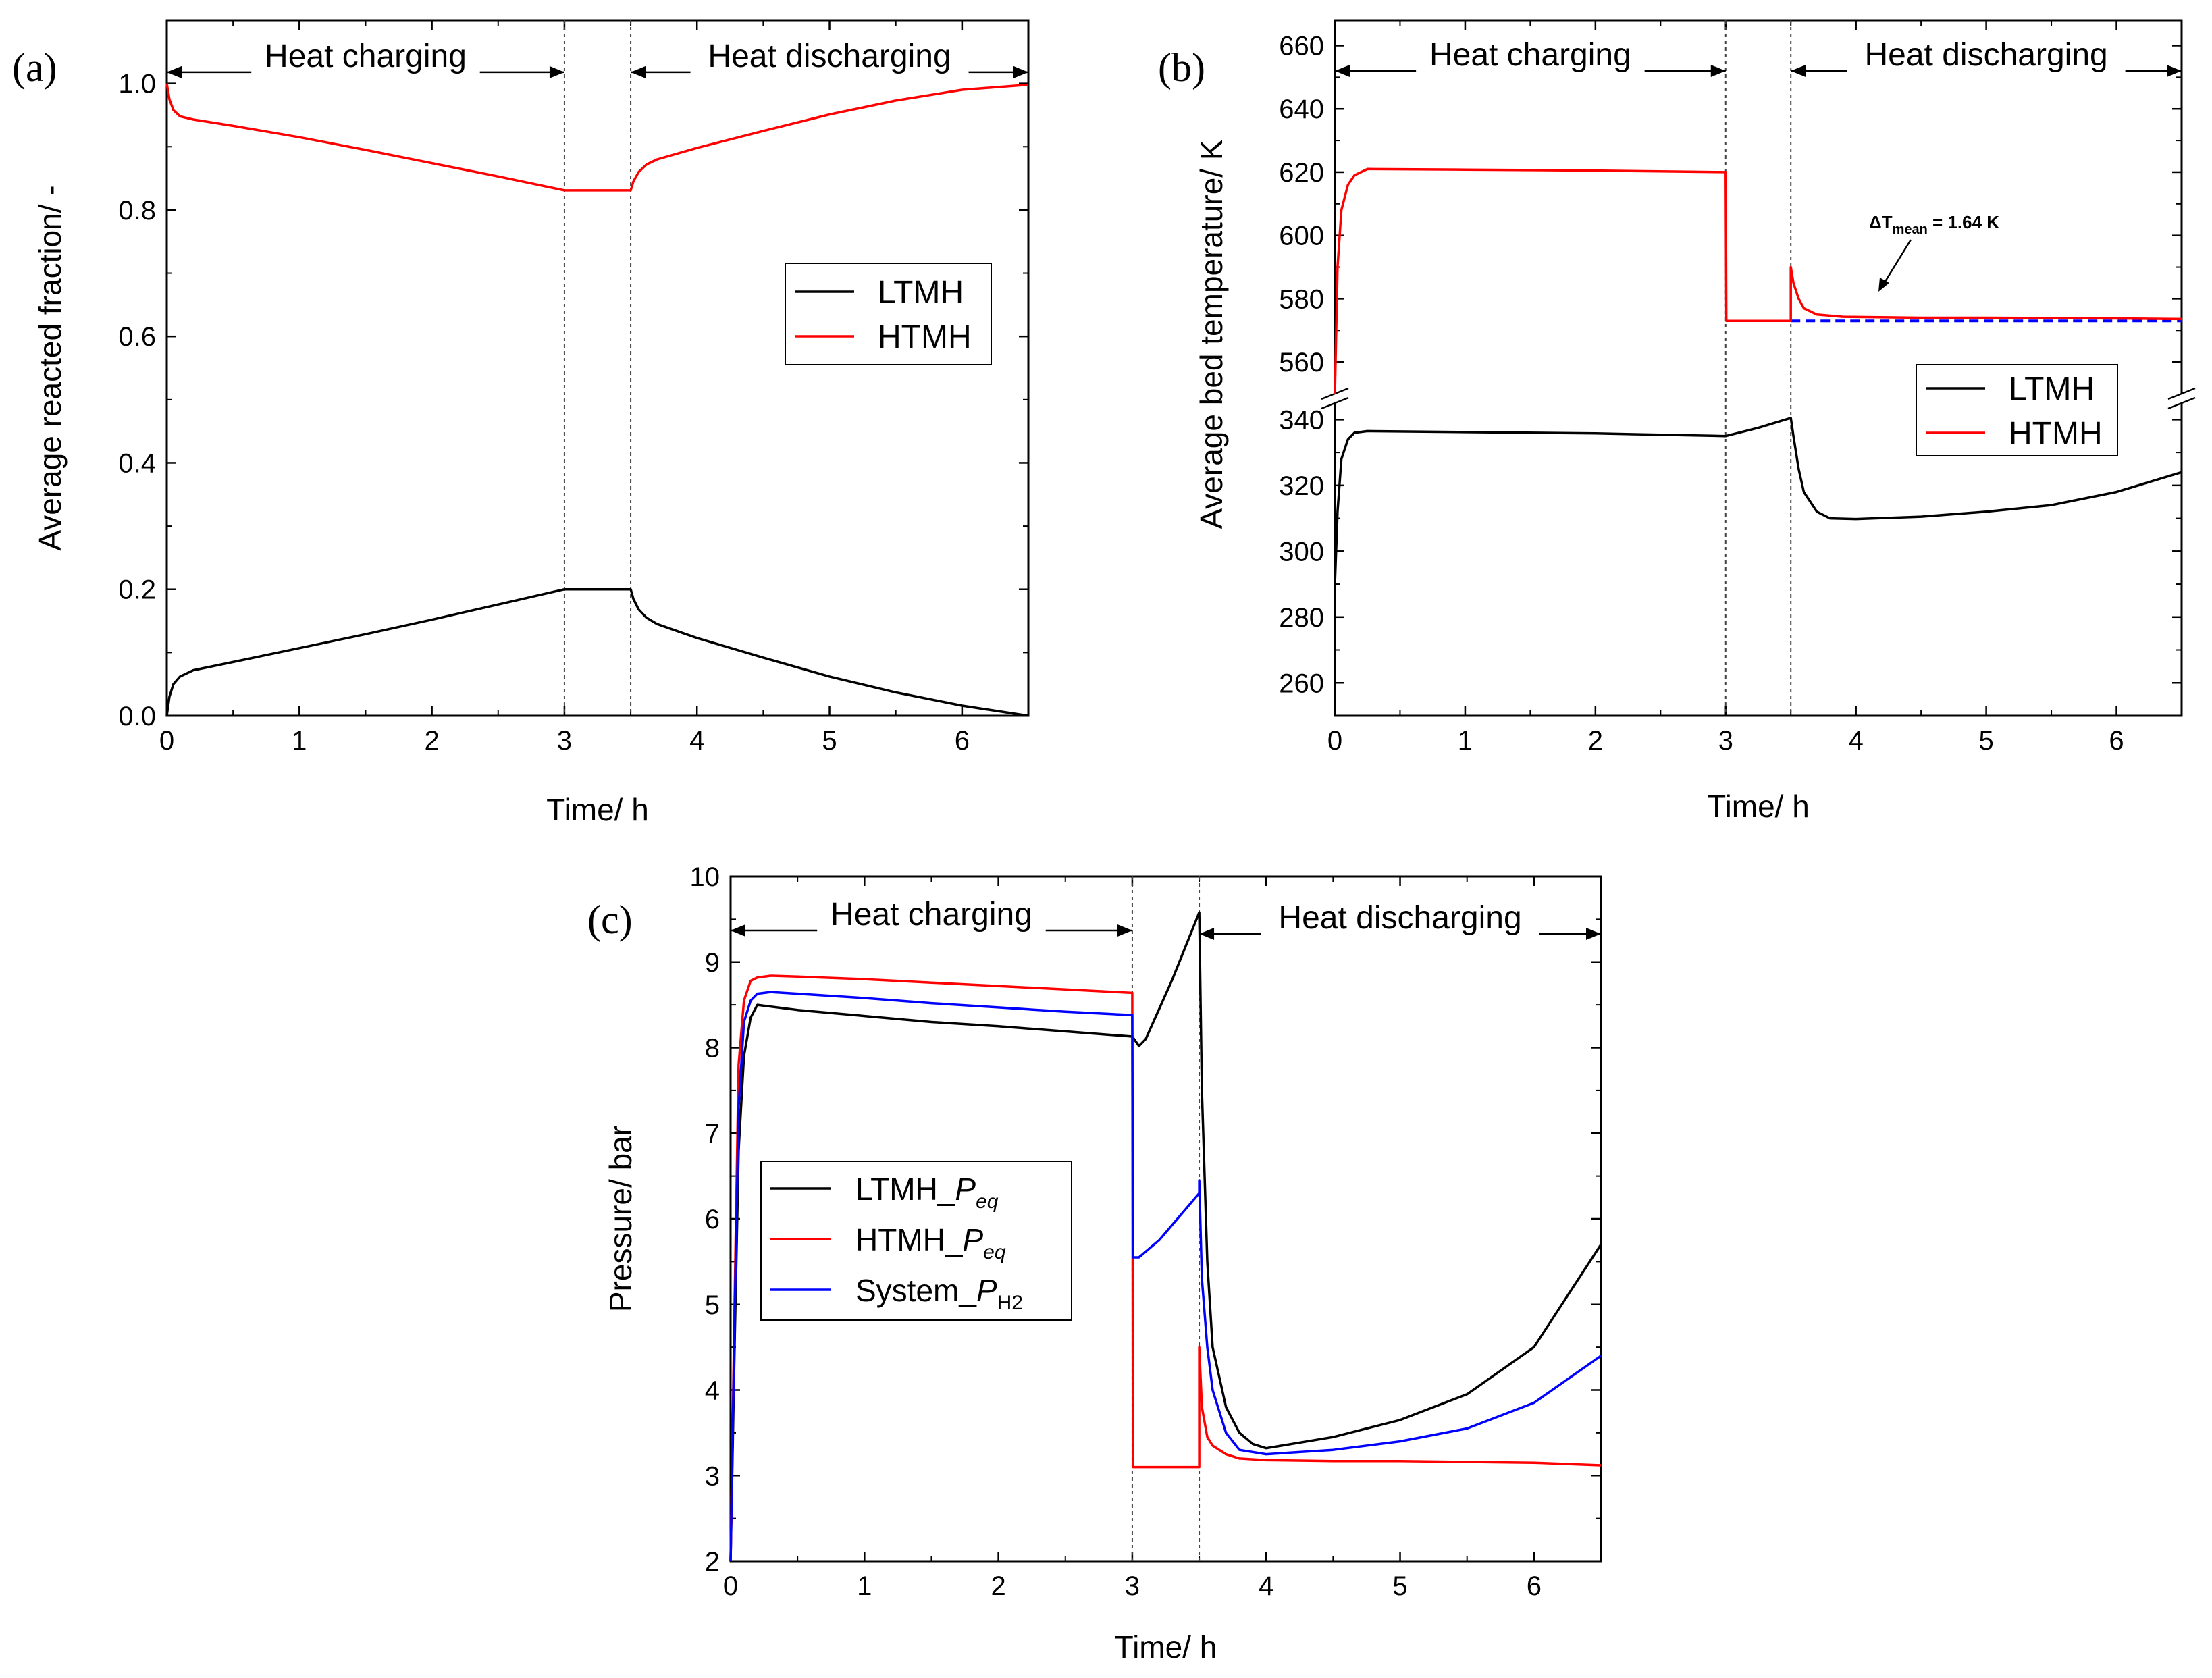 The width and height of the screenshot is (2212, 1678). I want to click on y-tick-label-4: 0.8, so click(137, 211).